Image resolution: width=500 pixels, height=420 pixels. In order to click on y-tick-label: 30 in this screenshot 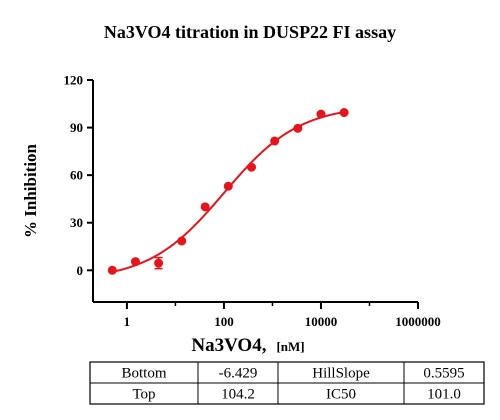, I will do `click(76, 222)`.